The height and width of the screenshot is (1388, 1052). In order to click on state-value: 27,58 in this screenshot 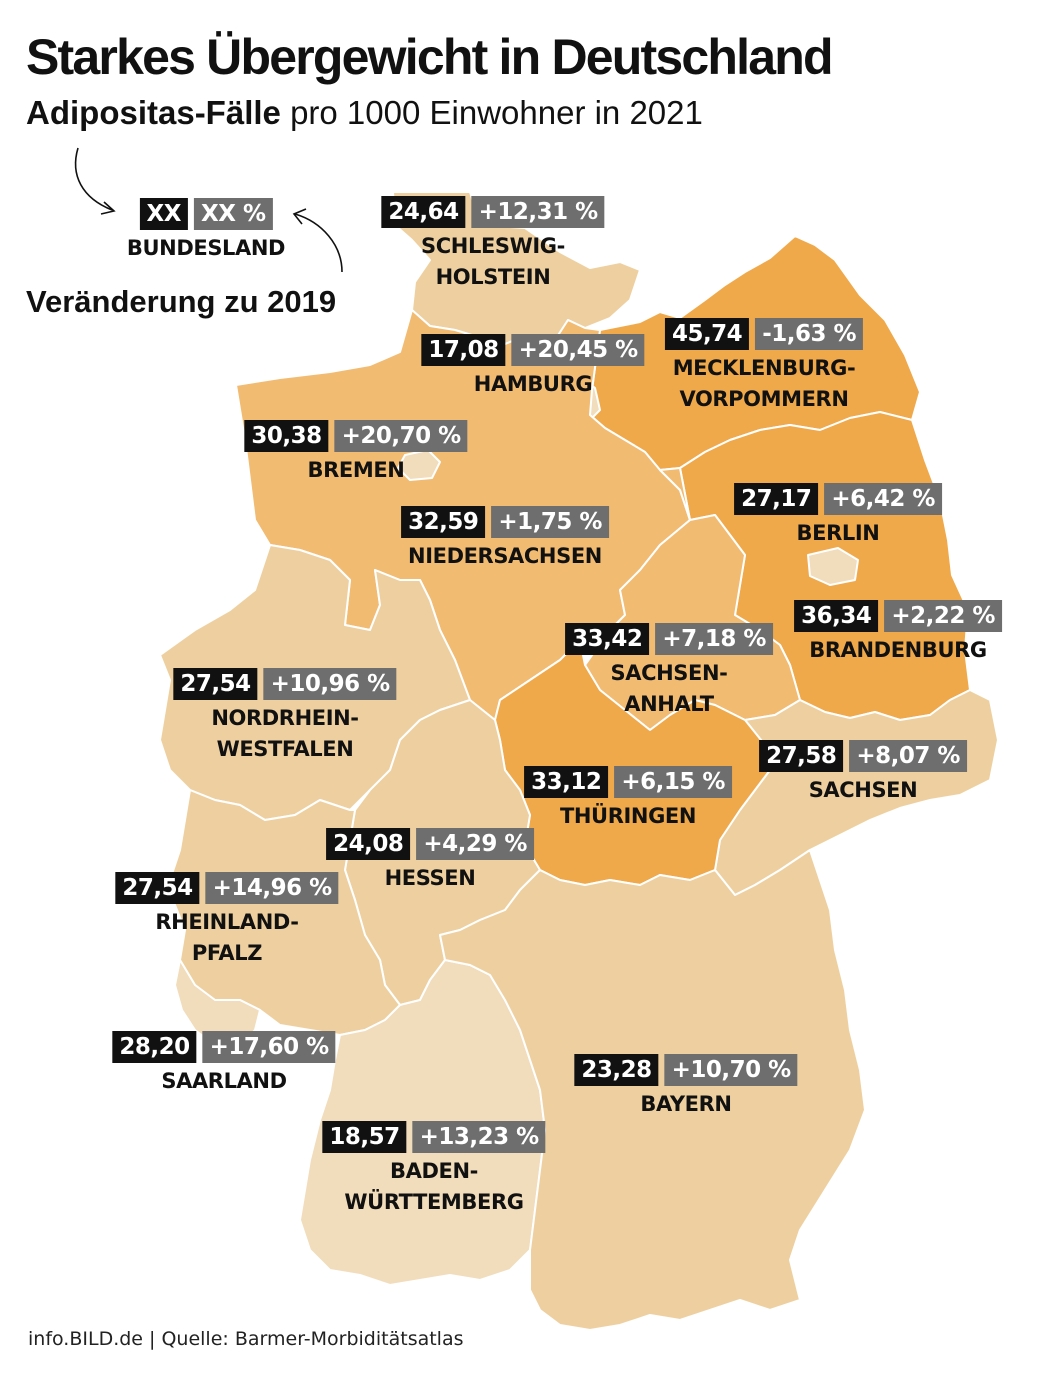, I will do `click(801, 756)`.